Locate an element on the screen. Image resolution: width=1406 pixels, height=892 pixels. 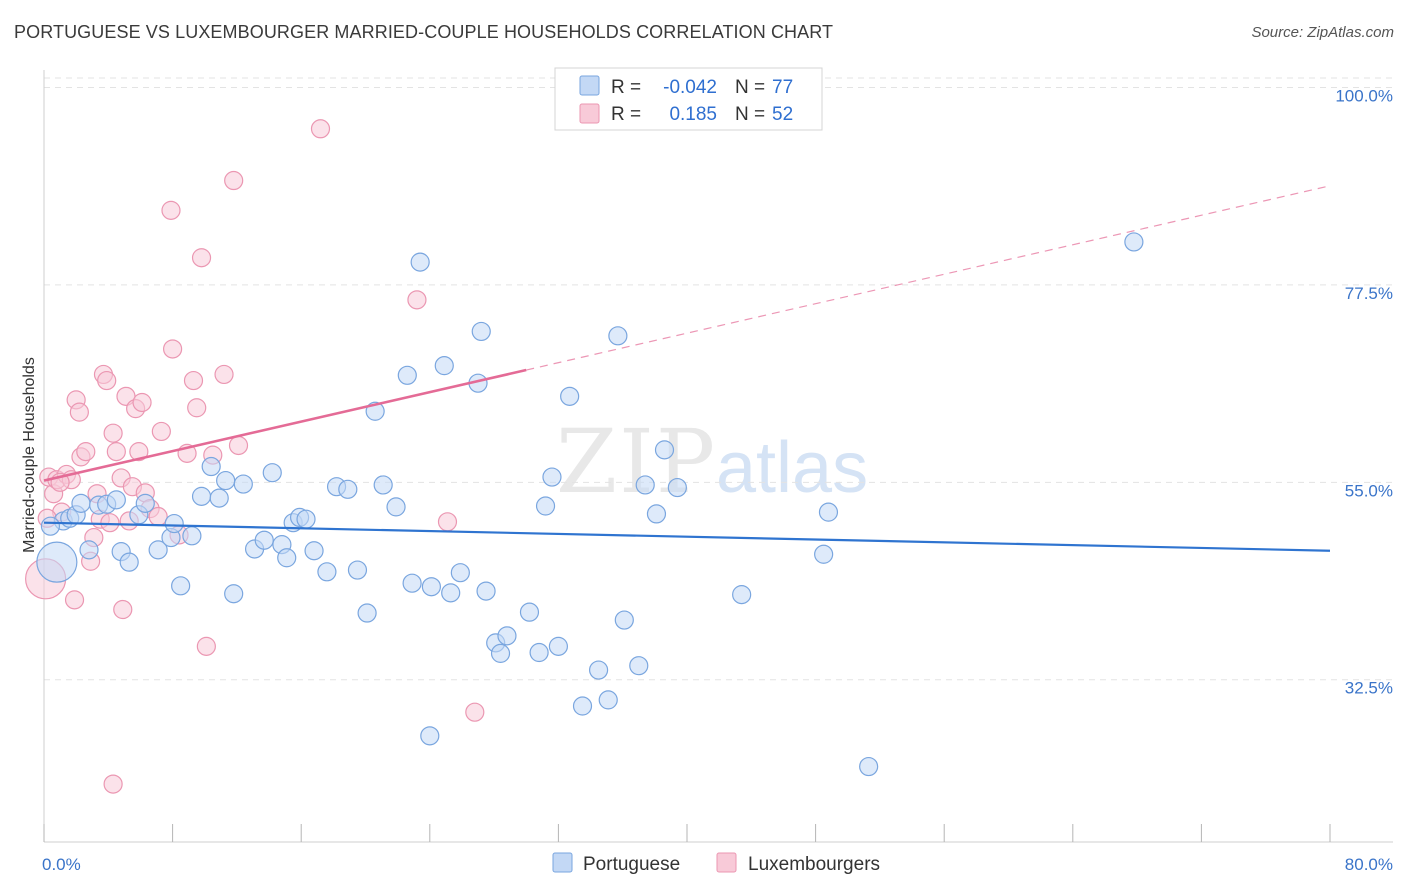
legend-n-value-portuguese: 77 is located at coordinates (782, 87).